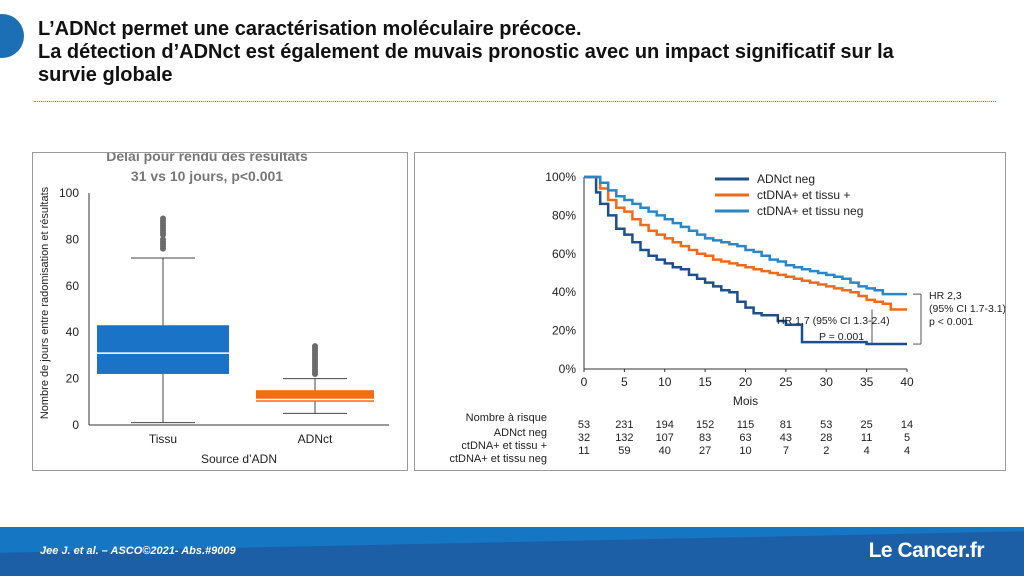  I want to click on km-y-tick: 60%, so click(564, 254).